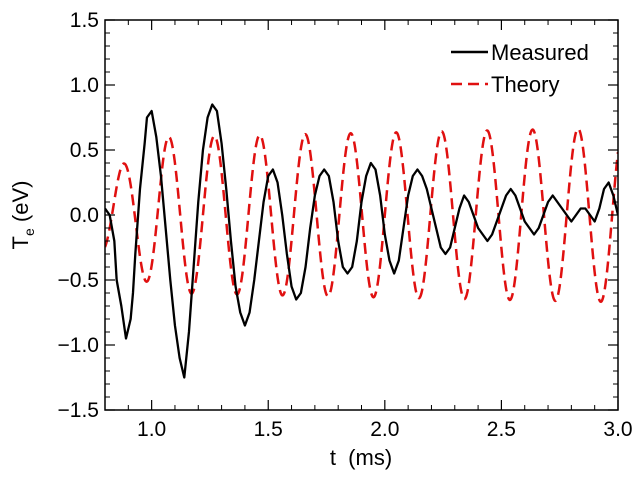 This screenshot has height=480, width=640. What do you see at coordinates (78, 410) in the screenshot?
I see `y-tick-label: −1.5` at bounding box center [78, 410].